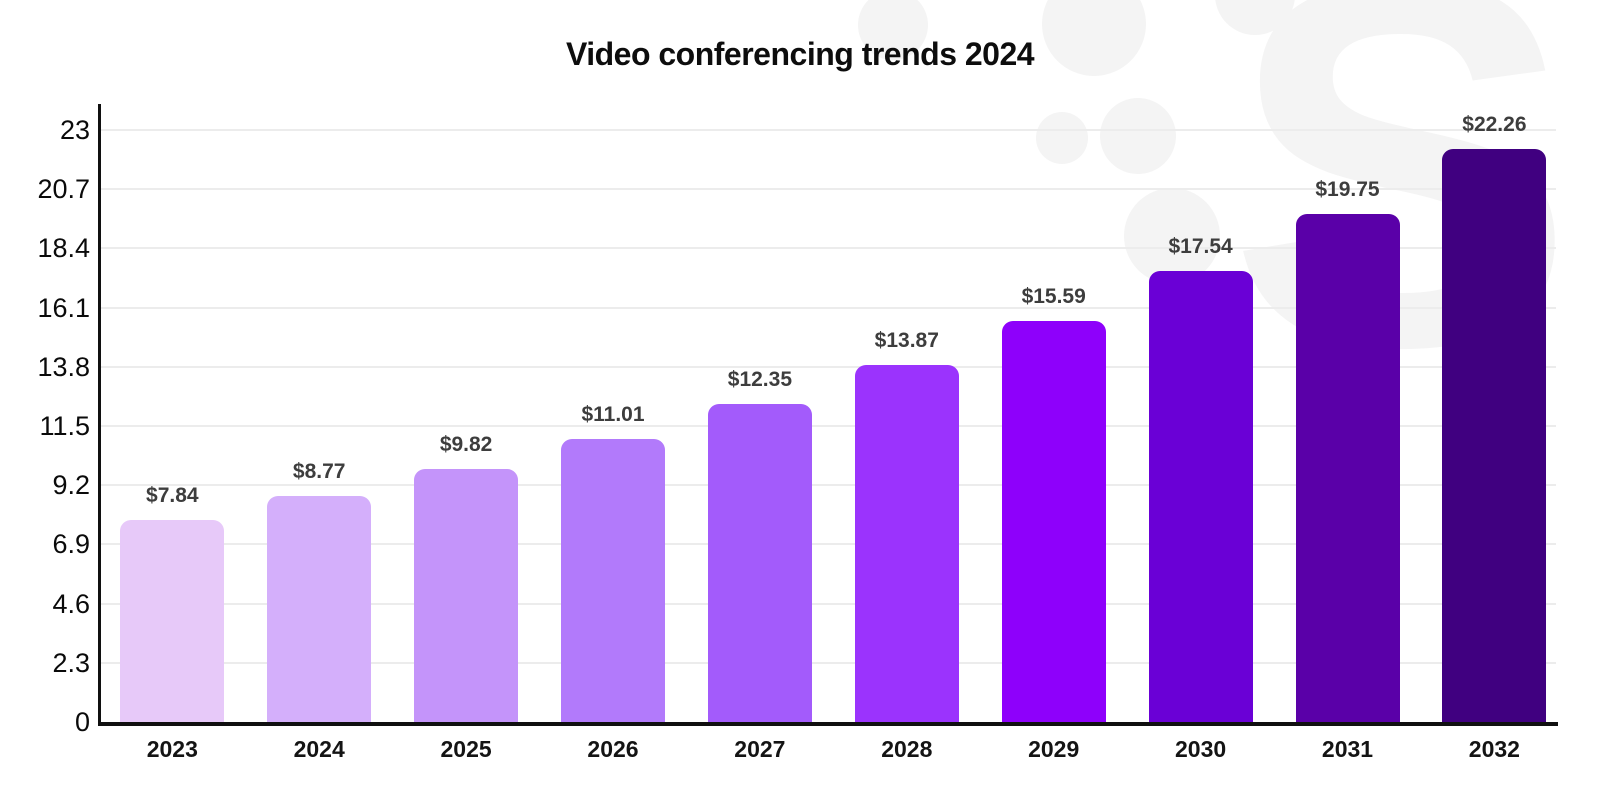 This screenshot has width=1600, height=800. I want to click on x-axis-tick-label: 2026, so click(613, 749).